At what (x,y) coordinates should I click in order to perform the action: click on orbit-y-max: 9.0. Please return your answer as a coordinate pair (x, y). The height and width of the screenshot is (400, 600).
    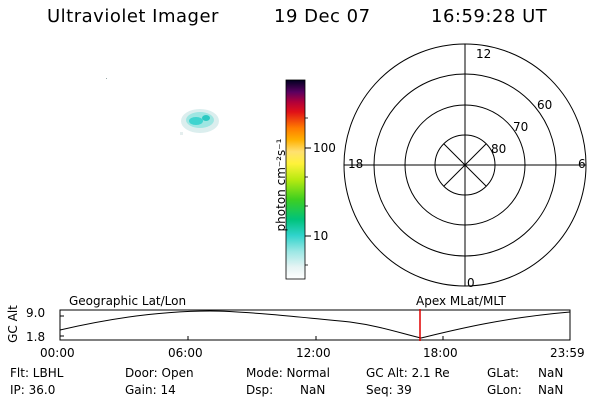
    Looking at the image, I should click on (36, 313).